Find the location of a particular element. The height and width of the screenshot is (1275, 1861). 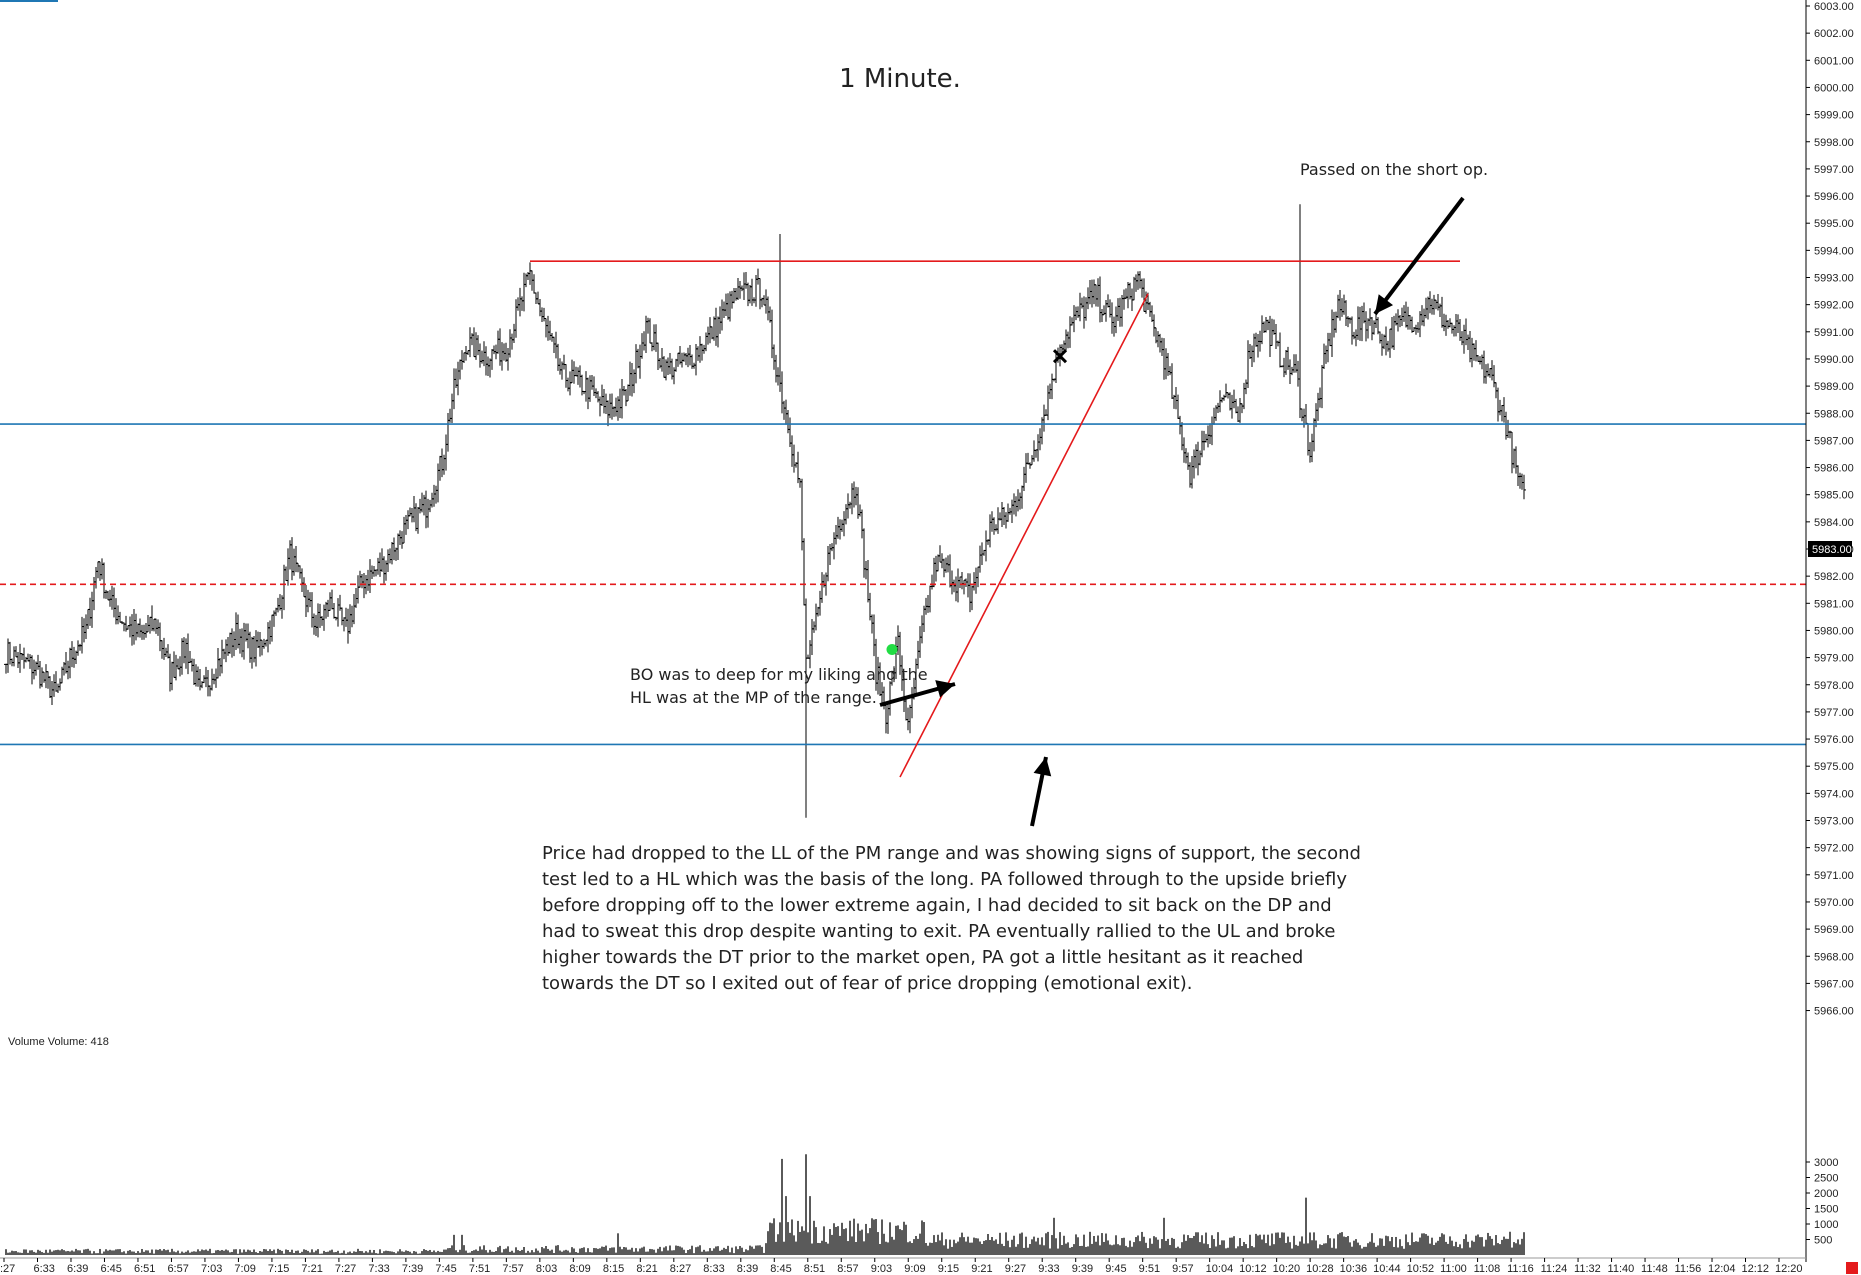

time-tick-label: 10:20 is located at coordinates (1287, 1269).